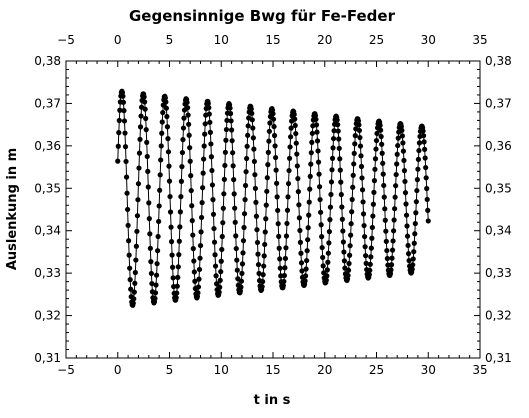 Image resolution: width=529 pixels, height=418 pixels. I want to click on y-tick-label-left: 0,34, so click(47, 231).